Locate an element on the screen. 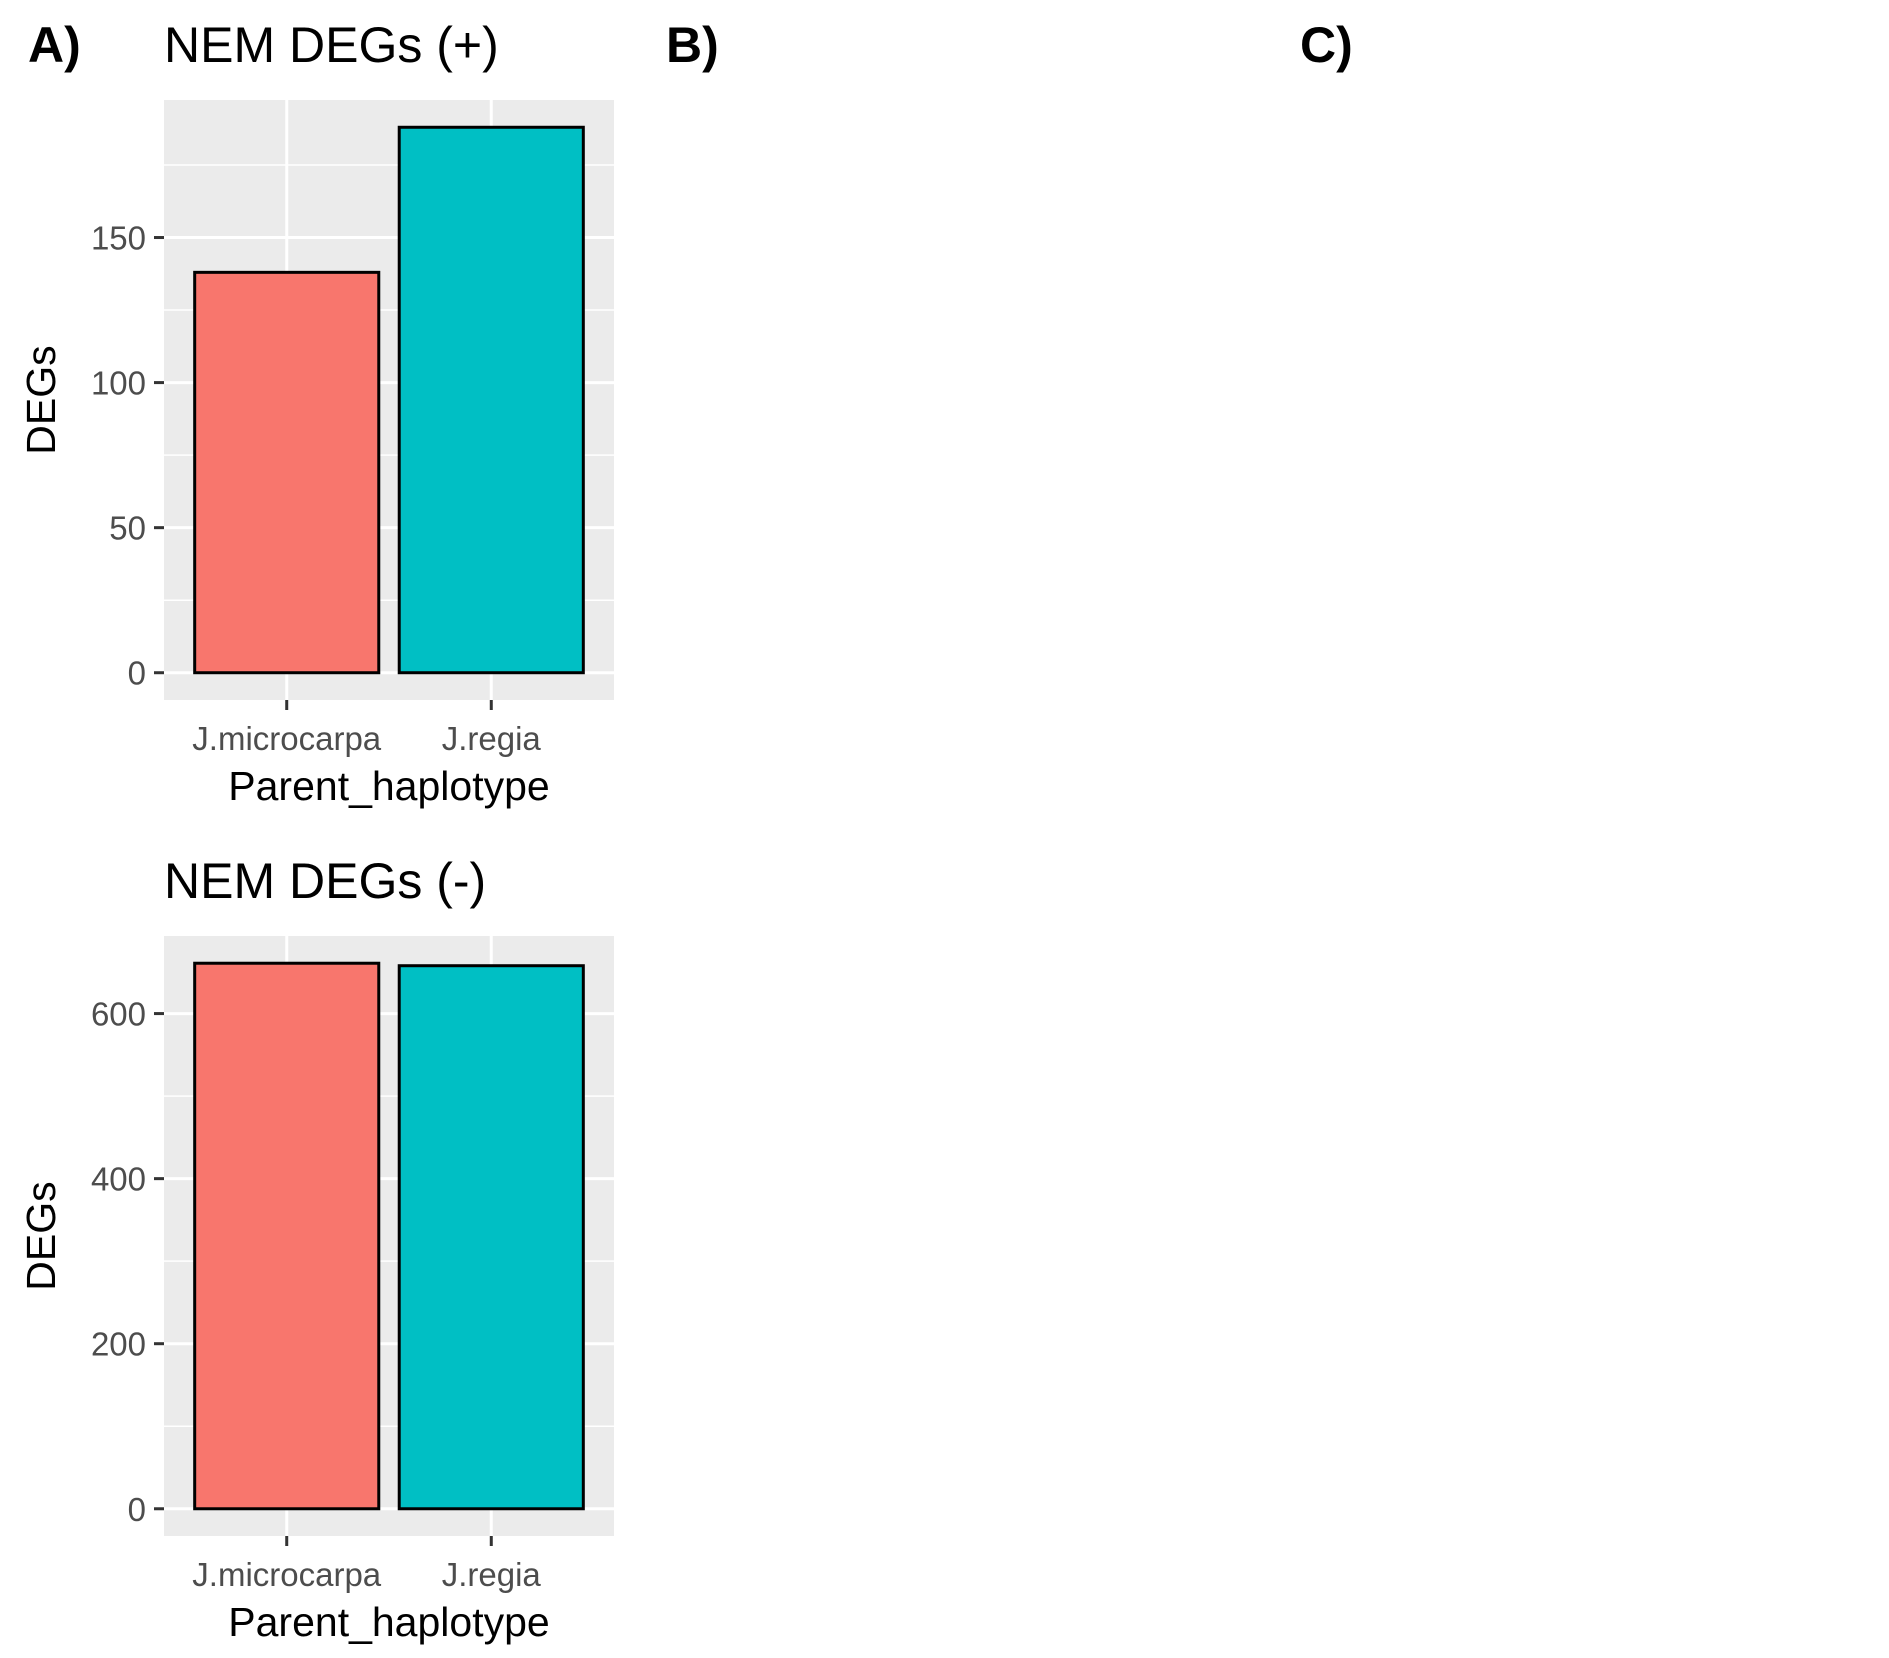 This screenshot has width=1889, height=1658. panel-label-c: C) is located at coordinates (1326, 45).